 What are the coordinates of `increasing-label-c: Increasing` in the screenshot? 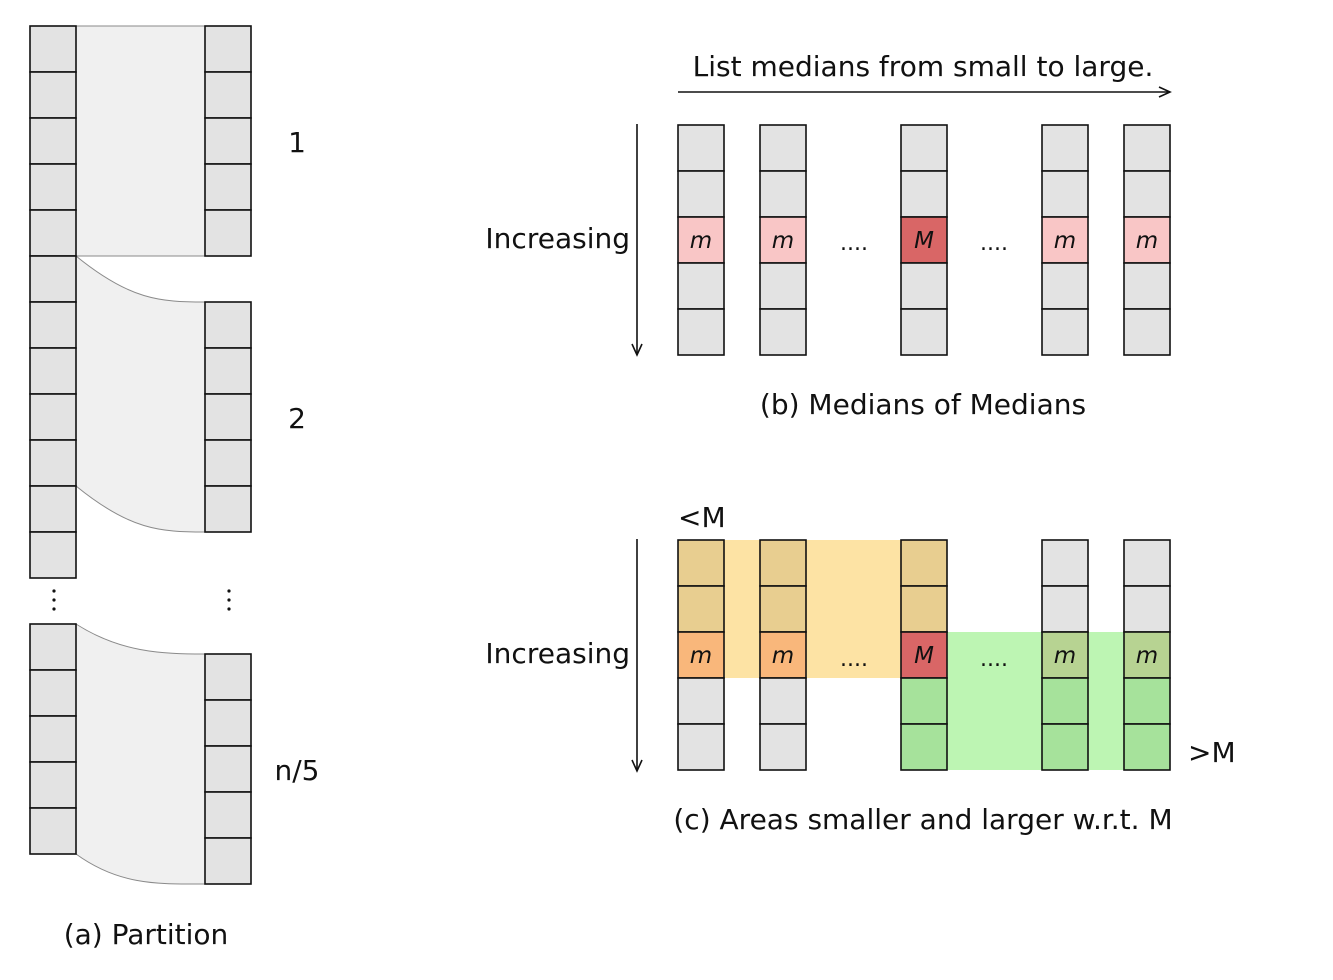 It's located at (557, 653).